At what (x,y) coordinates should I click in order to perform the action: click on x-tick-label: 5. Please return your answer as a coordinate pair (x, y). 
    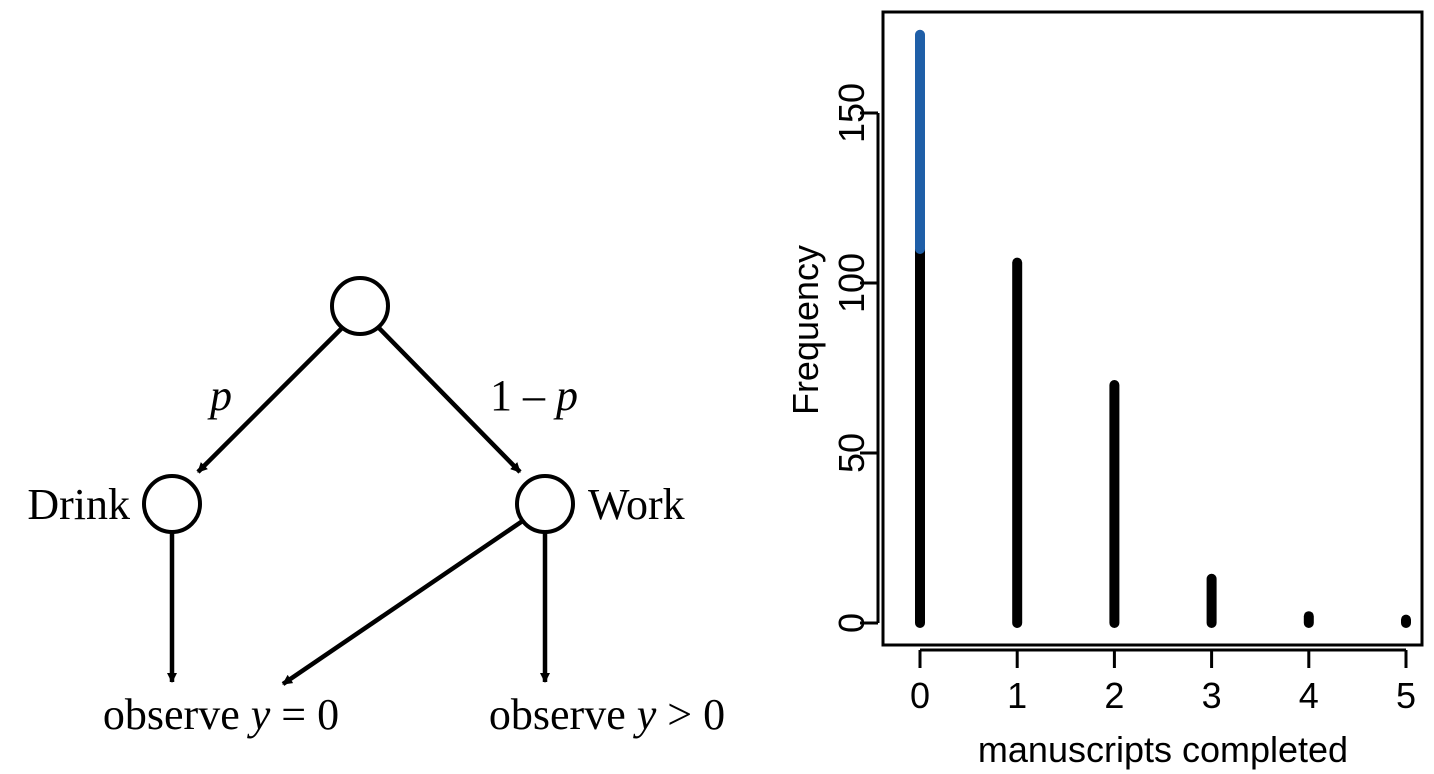
    Looking at the image, I should click on (1406, 695).